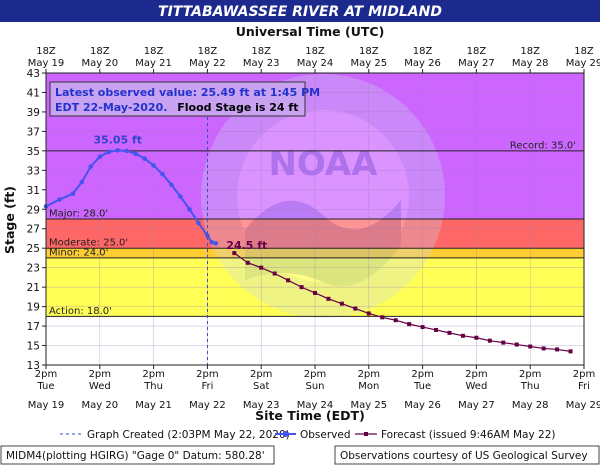 This screenshot has width=600, height=465. I want to click on legend-forecast-label: Forecast (issued 9:46AM May 22), so click(468, 435).